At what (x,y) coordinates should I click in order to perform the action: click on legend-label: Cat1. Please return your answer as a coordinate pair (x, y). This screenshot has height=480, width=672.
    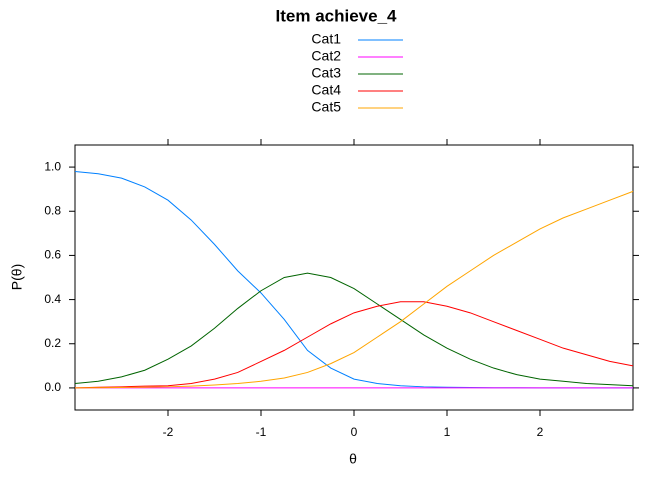
    Looking at the image, I should click on (326, 39).